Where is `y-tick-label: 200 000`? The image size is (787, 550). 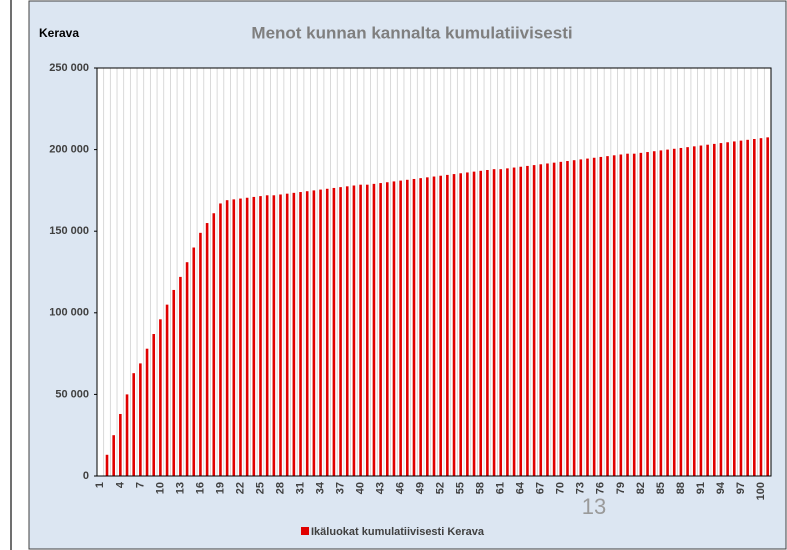 y-tick-label: 200 000 is located at coordinates (69, 150).